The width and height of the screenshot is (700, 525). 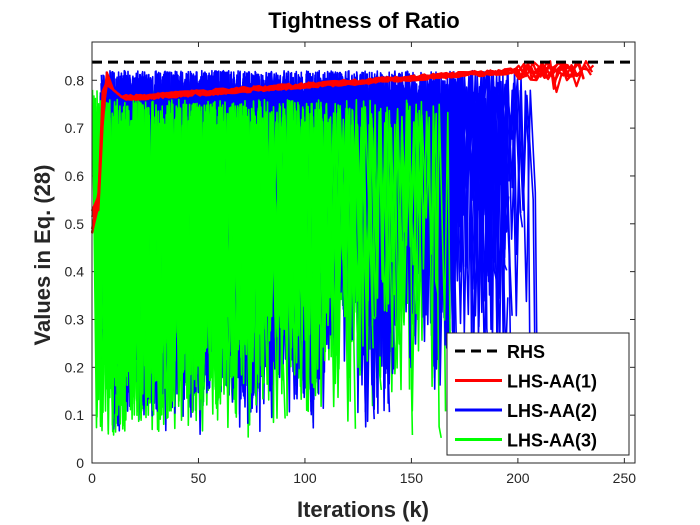 I want to click on x-tick-label: 200, so click(x=518, y=478).